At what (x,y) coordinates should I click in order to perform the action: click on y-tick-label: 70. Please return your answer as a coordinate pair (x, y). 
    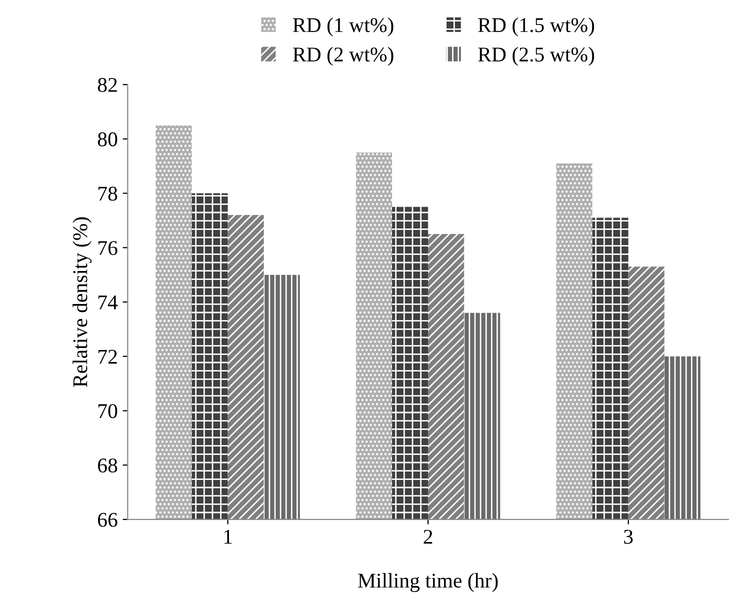
    Looking at the image, I should click on (108, 411).